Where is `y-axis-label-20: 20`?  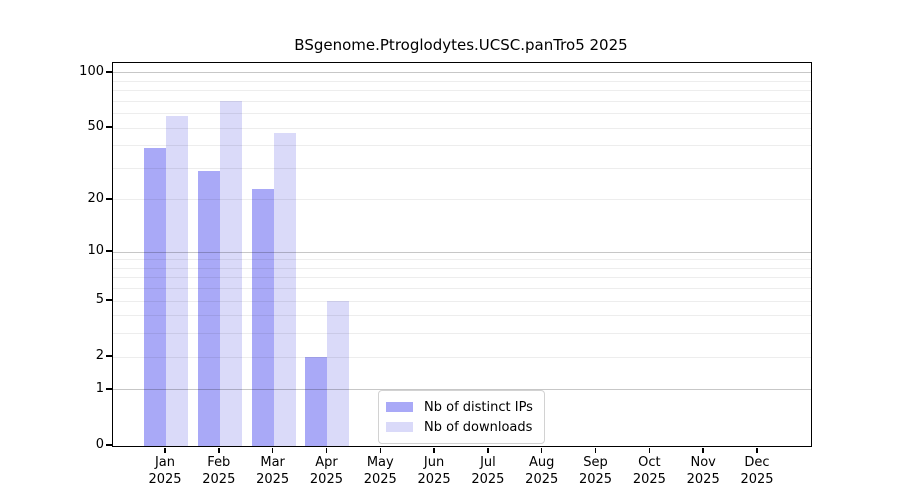
y-axis-label-20: 20 is located at coordinates (95, 198).